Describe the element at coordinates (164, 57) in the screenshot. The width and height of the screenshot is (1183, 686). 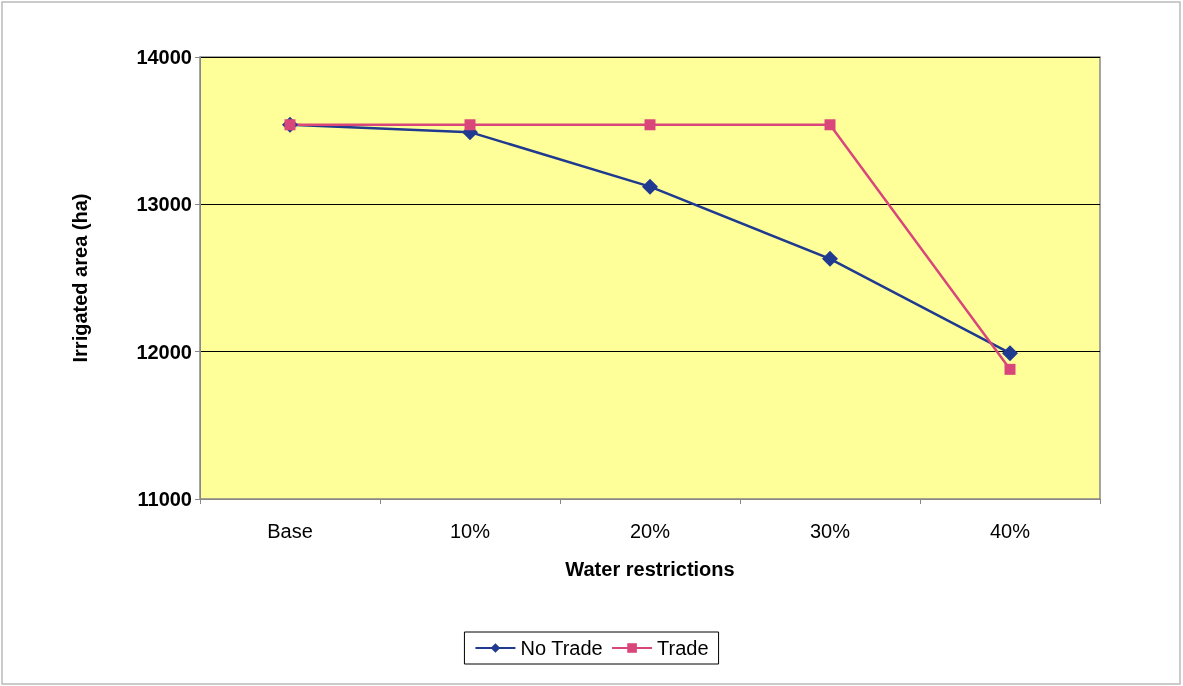
I see `y-tick-label: 14000` at that location.